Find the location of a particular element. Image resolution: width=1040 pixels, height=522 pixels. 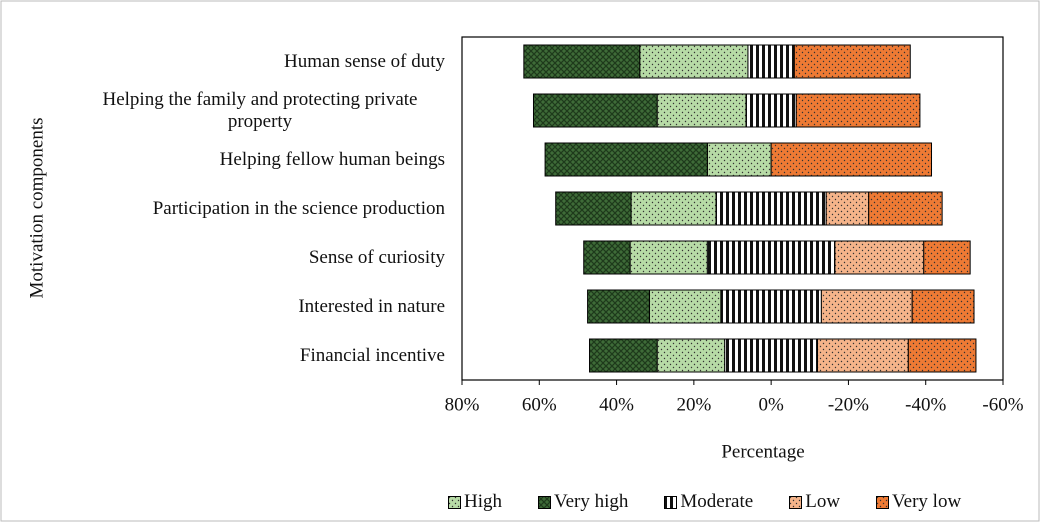

category-label: Financial incentive is located at coordinates (372, 355).